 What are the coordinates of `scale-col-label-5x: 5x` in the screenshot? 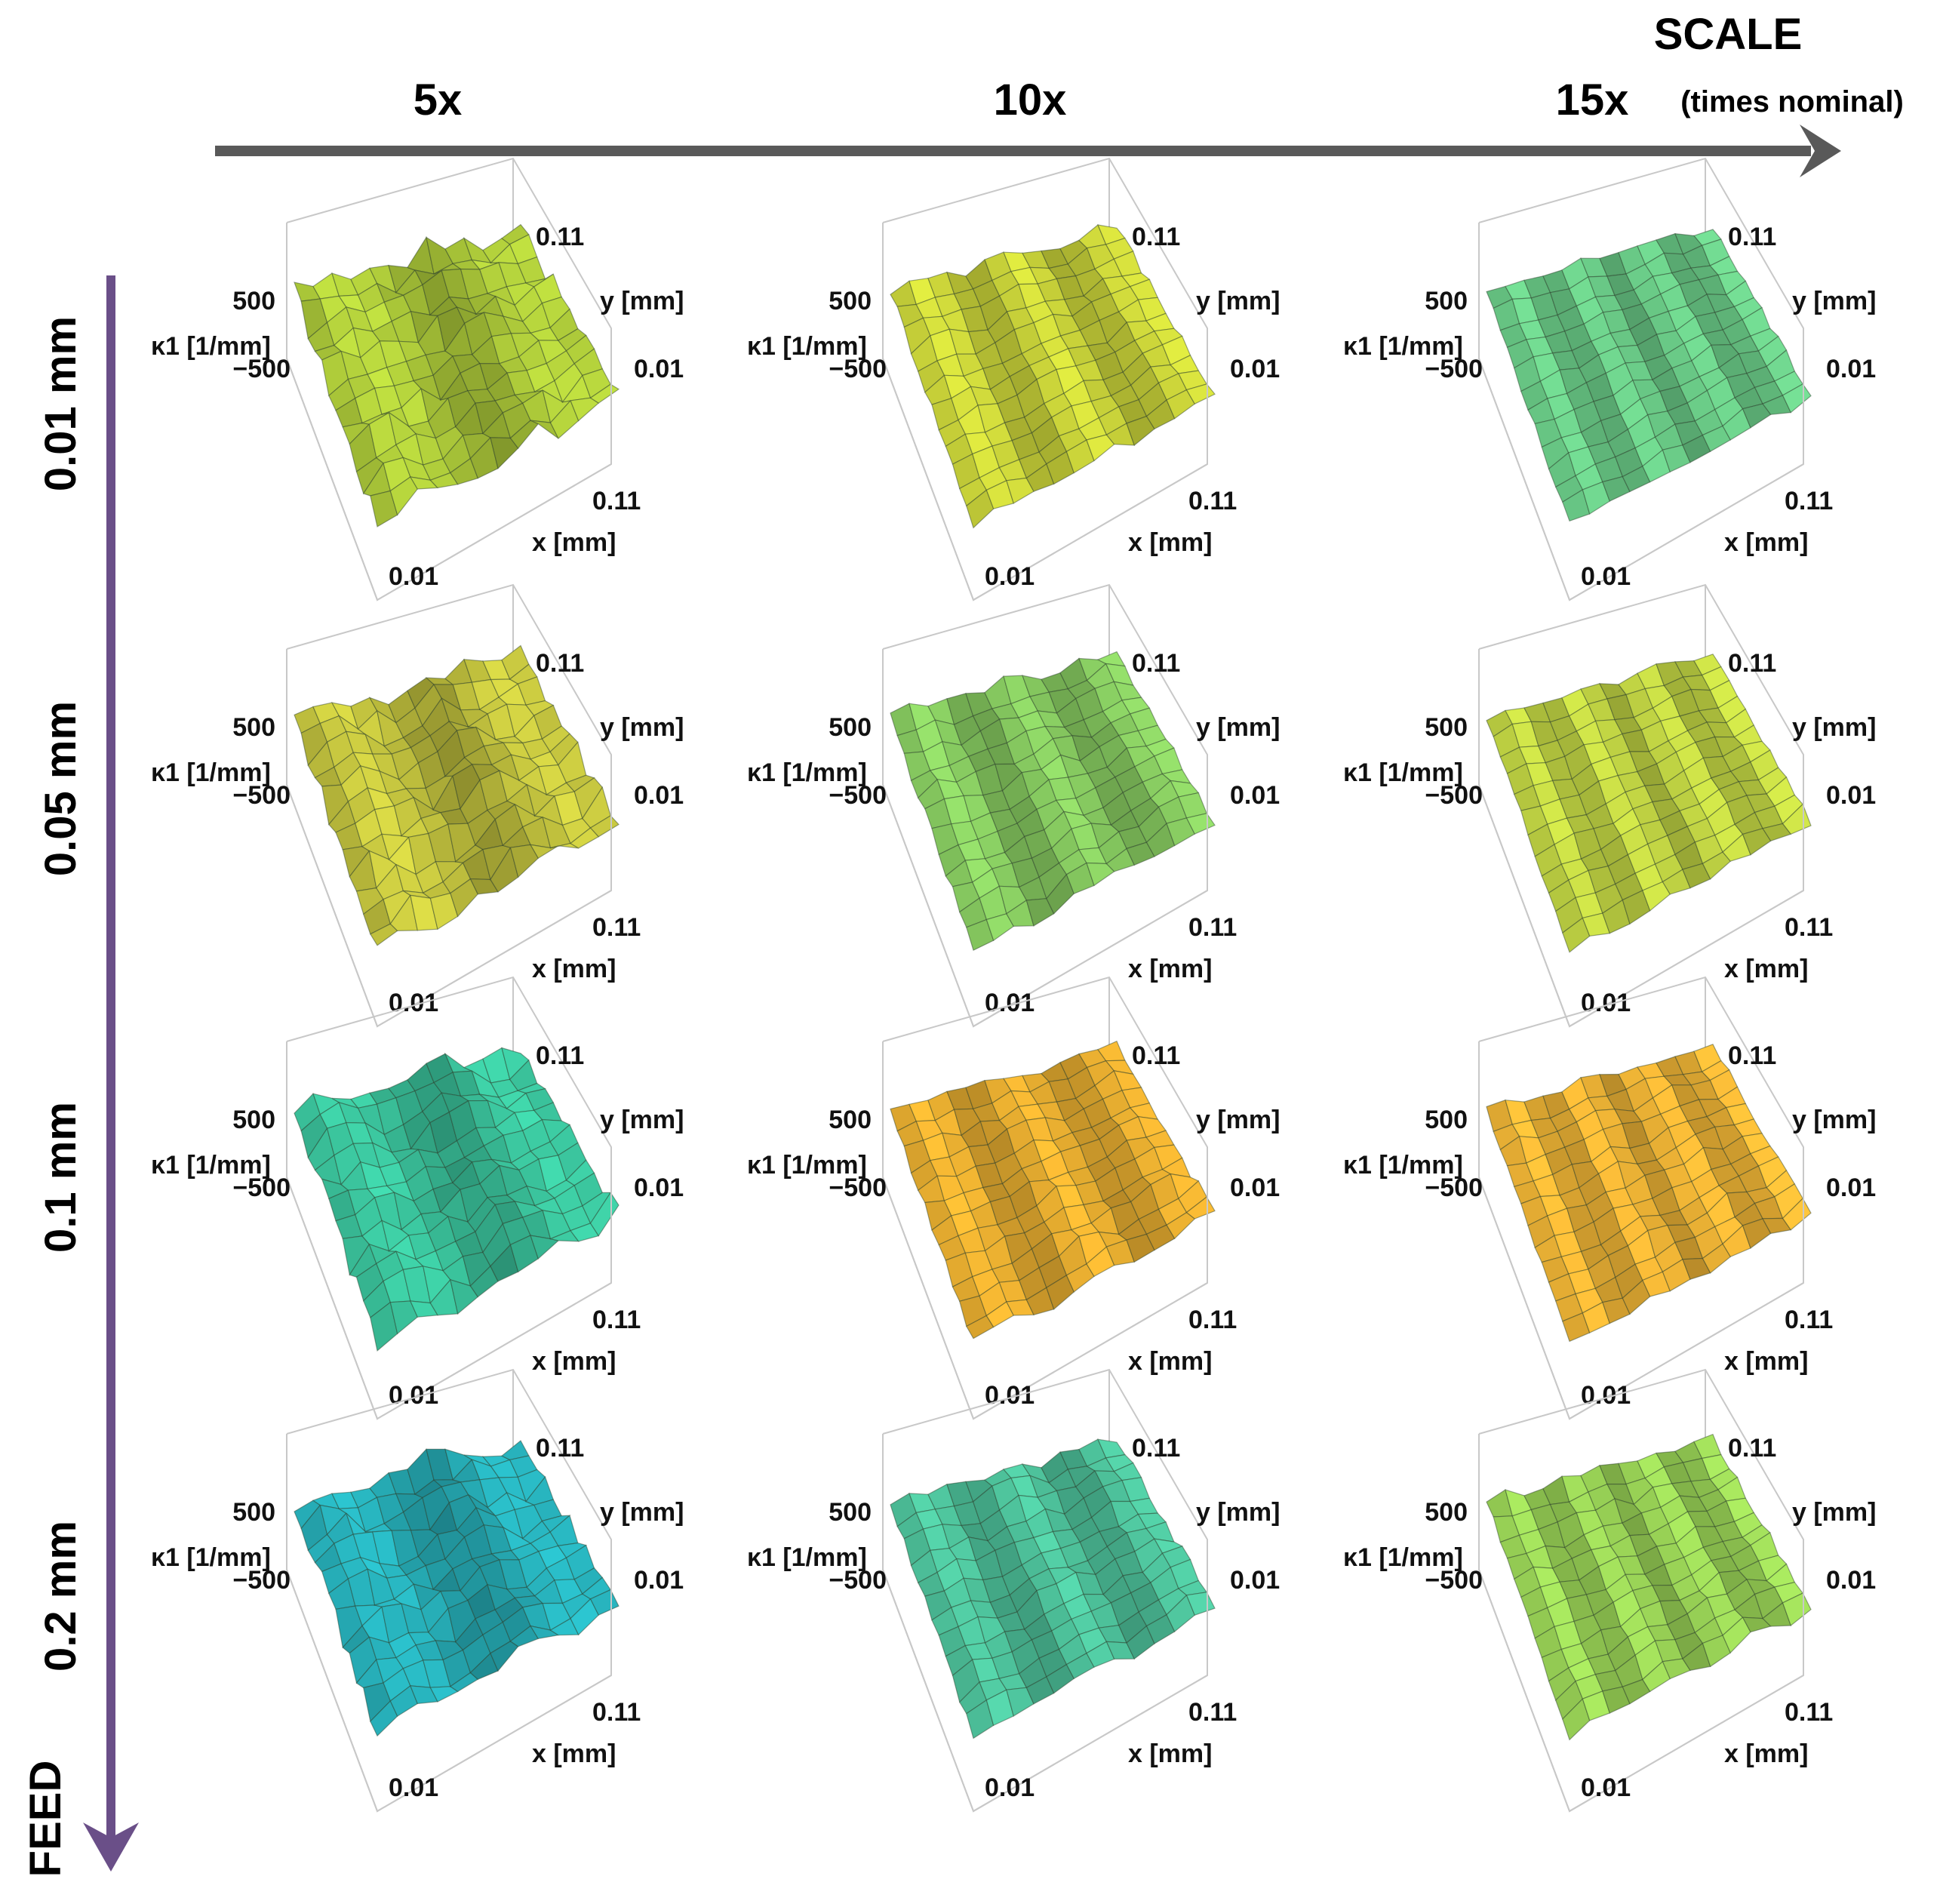 It's located at (438, 100).